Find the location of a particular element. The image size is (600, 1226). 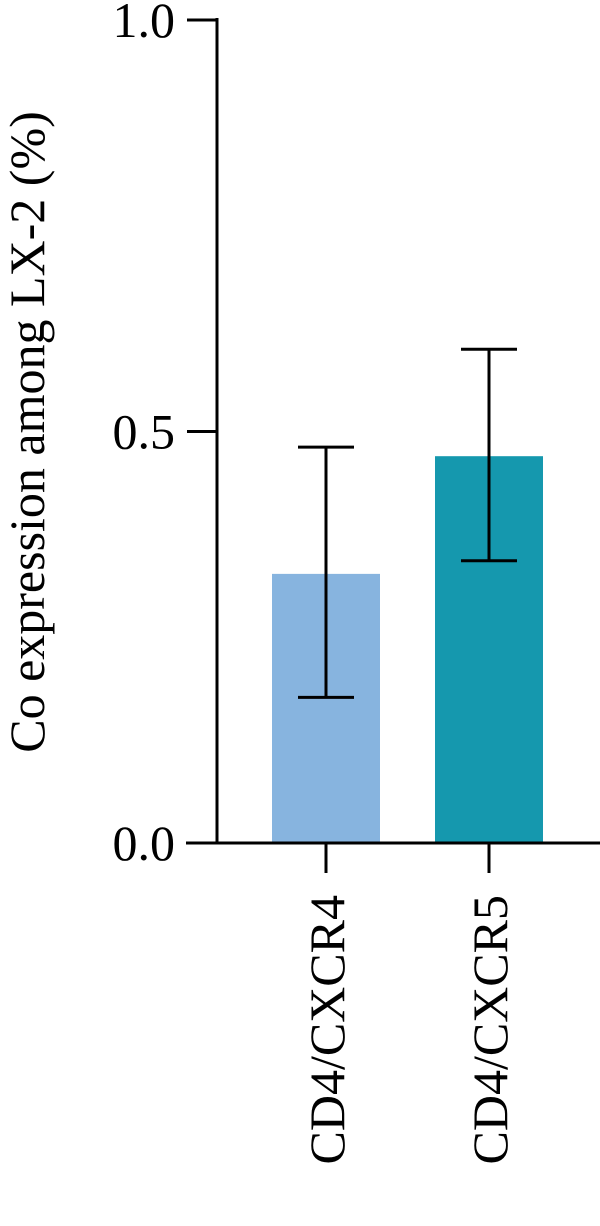

y-tick-label: 1.0 is located at coordinates (144, 24).